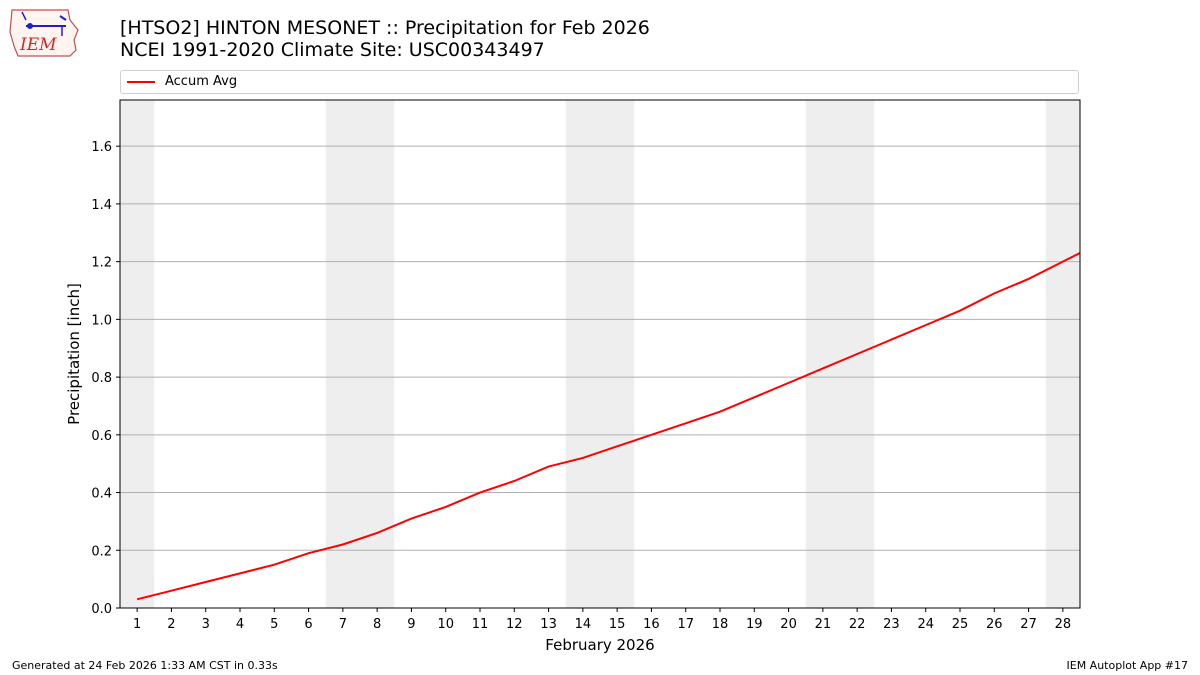 The width and height of the screenshot is (1200, 675). I want to click on legend-label: Accum Avg, so click(201, 81).